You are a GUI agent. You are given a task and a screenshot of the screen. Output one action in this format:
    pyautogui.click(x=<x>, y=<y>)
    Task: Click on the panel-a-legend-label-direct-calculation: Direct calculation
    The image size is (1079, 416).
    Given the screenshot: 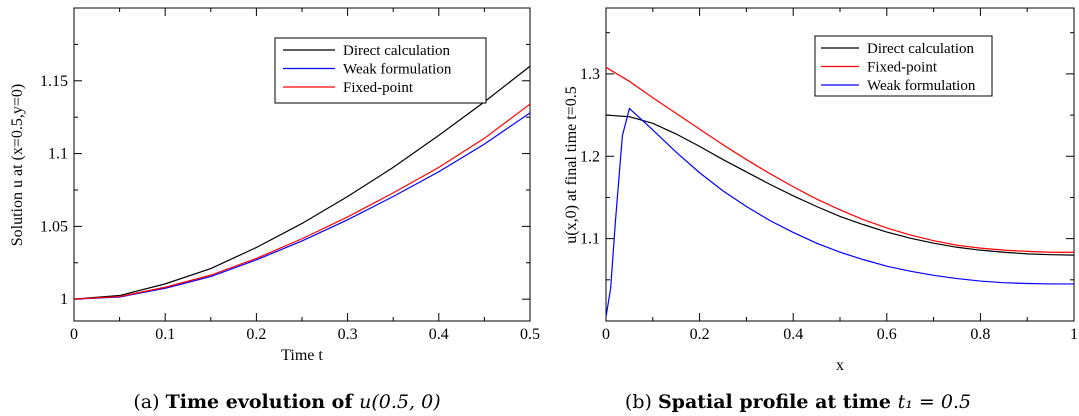 What is the action you would take?
    pyautogui.click(x=397, y=51)
    